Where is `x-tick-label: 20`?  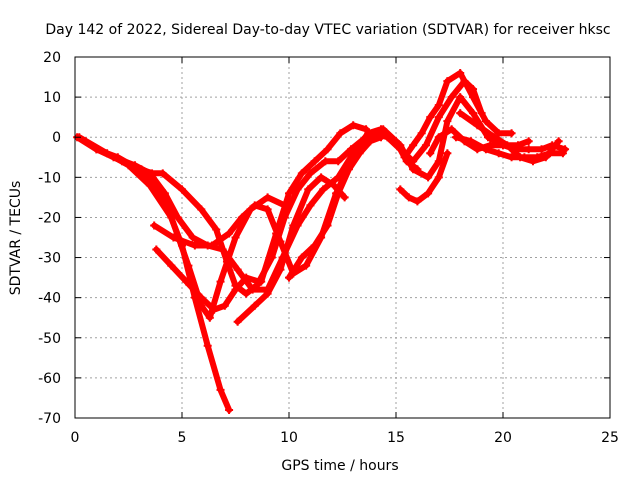
x-tick-label: 20 is located at coordinates (503, 438).